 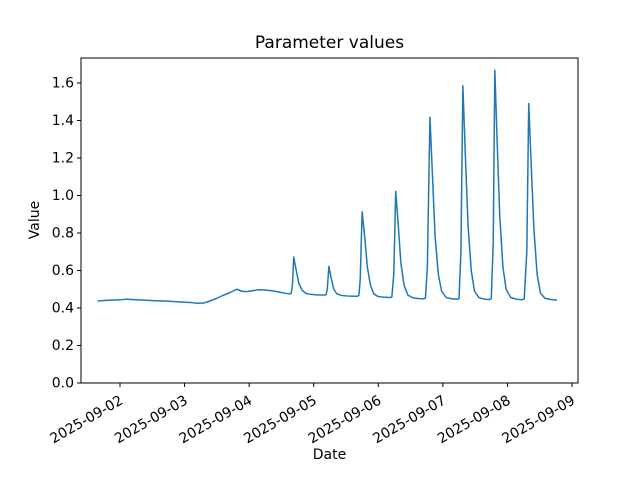 What do you see at coordinates (87, 420) in the screenshot?
I see `x-tick-label: 2025-09-02` at bounding box center [87, 420].